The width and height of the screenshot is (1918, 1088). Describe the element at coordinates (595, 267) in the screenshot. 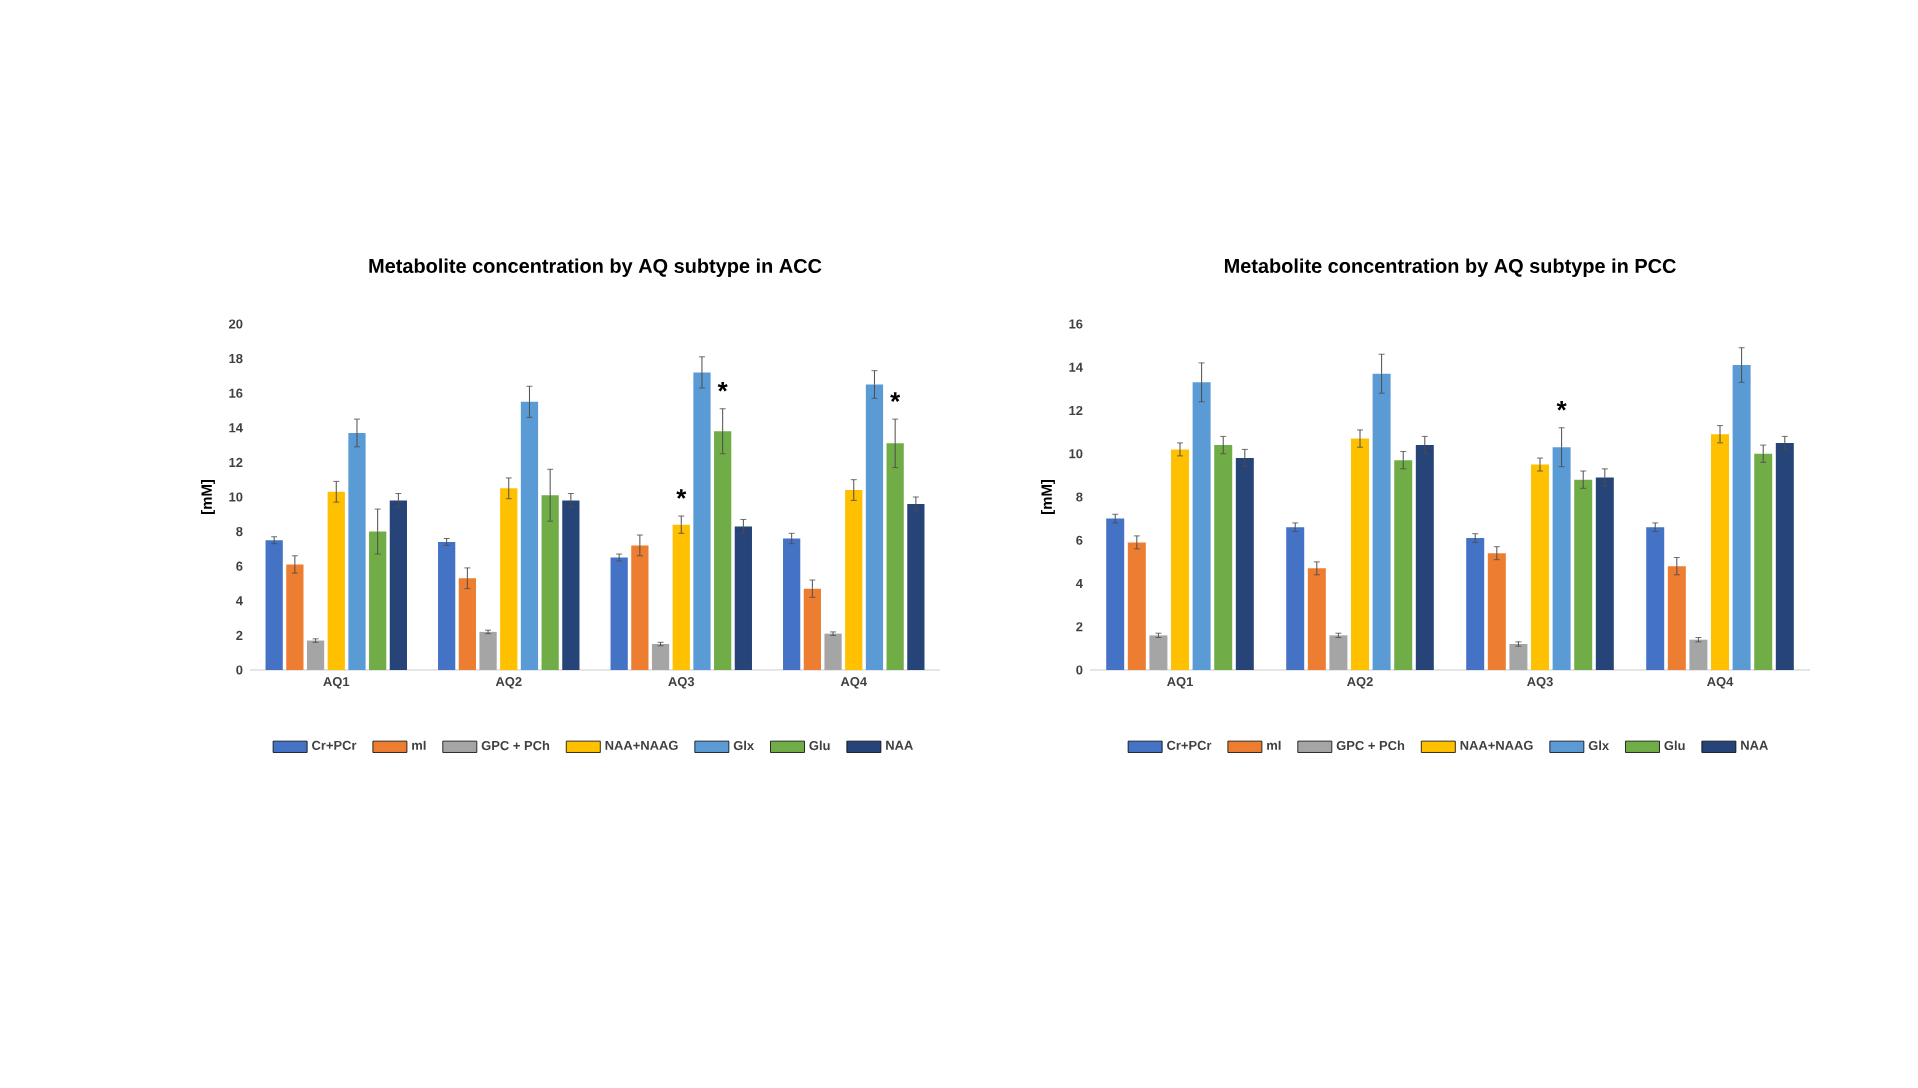

I see `chart-title: Metabolite concentration by AQ subtype in ACC` at that location.